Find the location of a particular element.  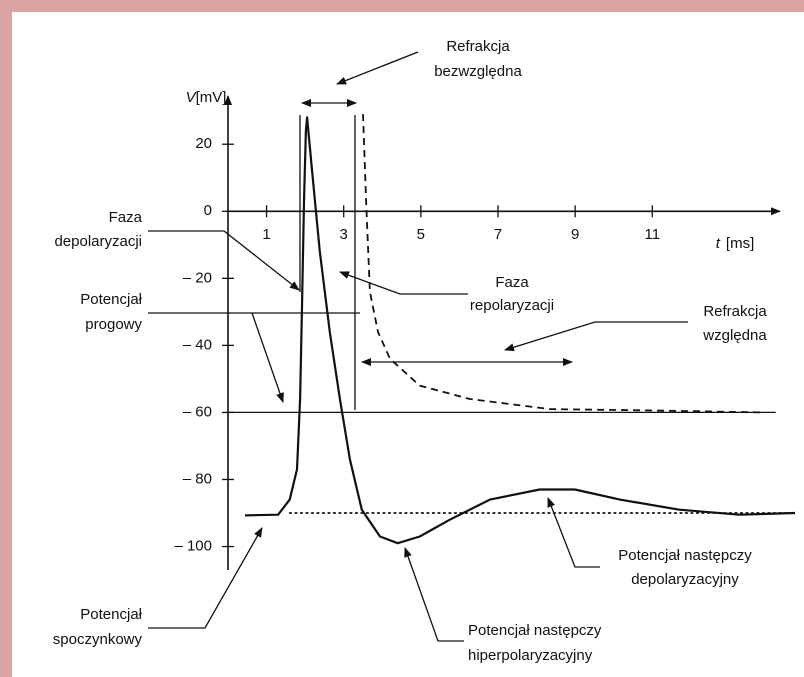

x-tick-label: 11 is located at coordinates (652, 234).